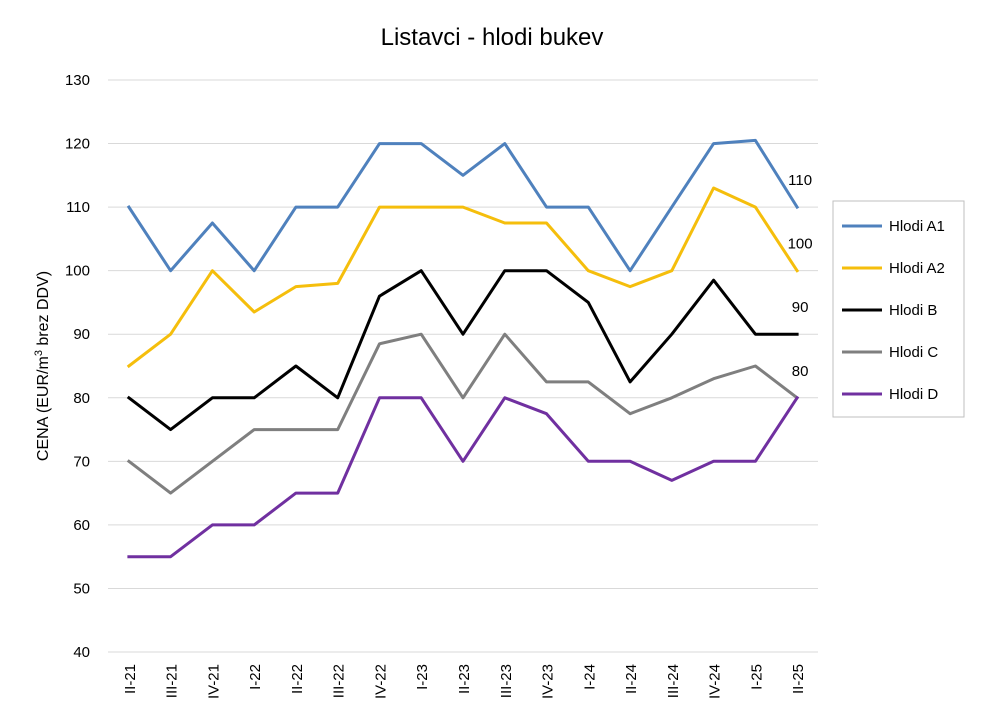 The image size is (984, 725). Describe the element at coordinates (77, 366) in the screenshot. I see `y-axis-ticks: 40 50 60 70 80 90 100 110 120 130` at that location.